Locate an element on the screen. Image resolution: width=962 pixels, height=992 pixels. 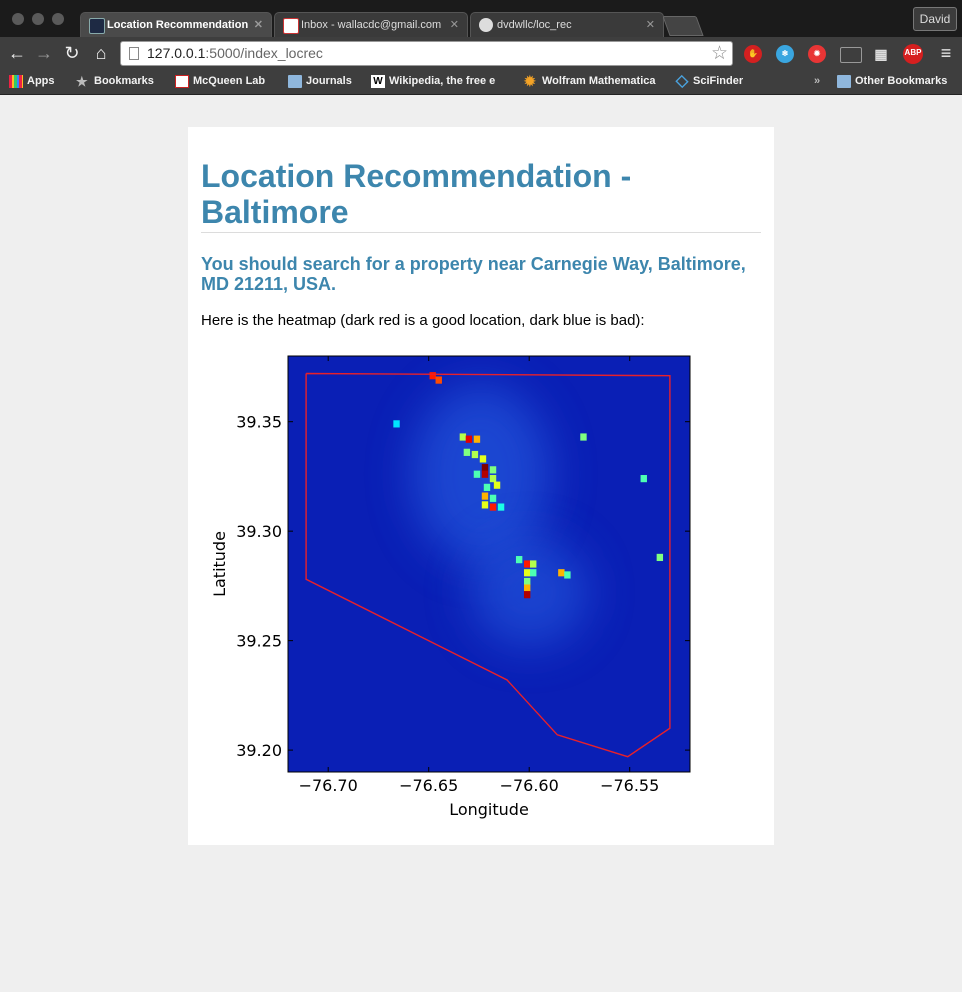
cast-icon is located at coordinates (851, 55).